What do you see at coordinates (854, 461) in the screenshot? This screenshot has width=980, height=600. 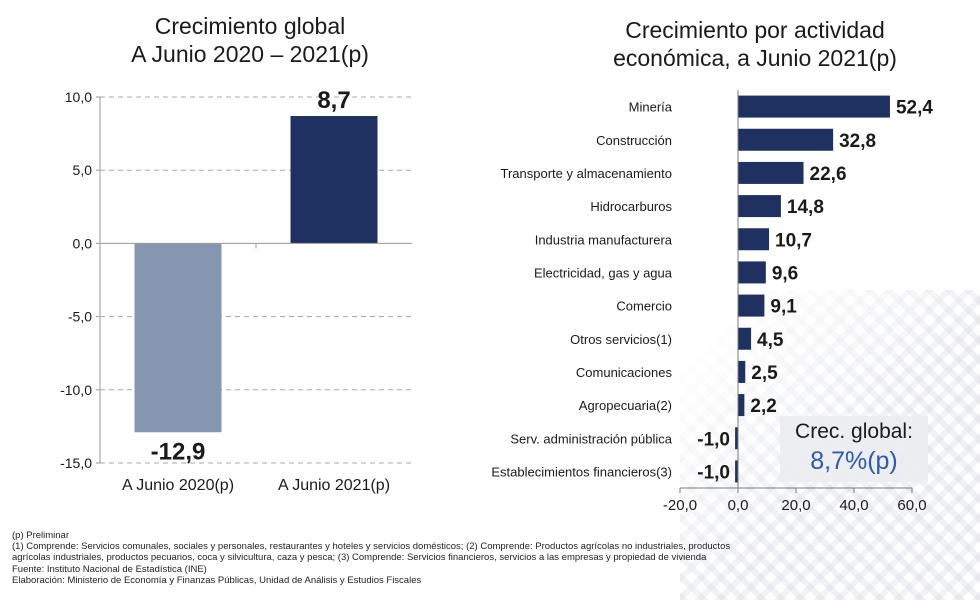 I see `callout-value: 8,7%(p)` at bounding box center [854, 461].